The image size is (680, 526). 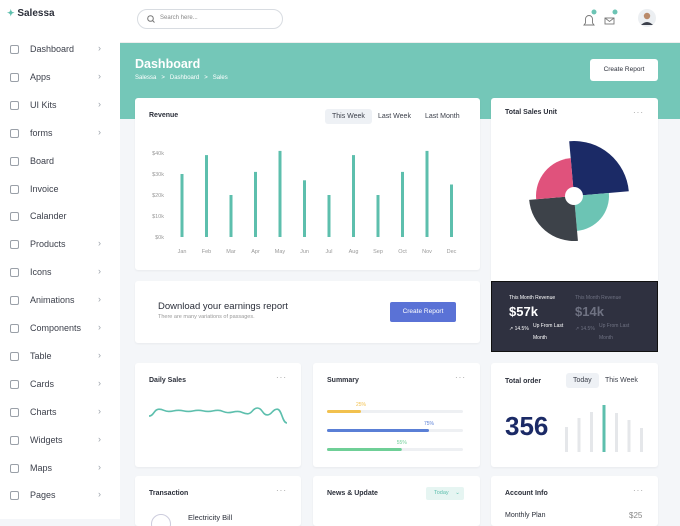 What do you see at coordinates (427, 252) in the screenshot?
I see `x-tick-label: Nov` at bounding box center [427, 252].